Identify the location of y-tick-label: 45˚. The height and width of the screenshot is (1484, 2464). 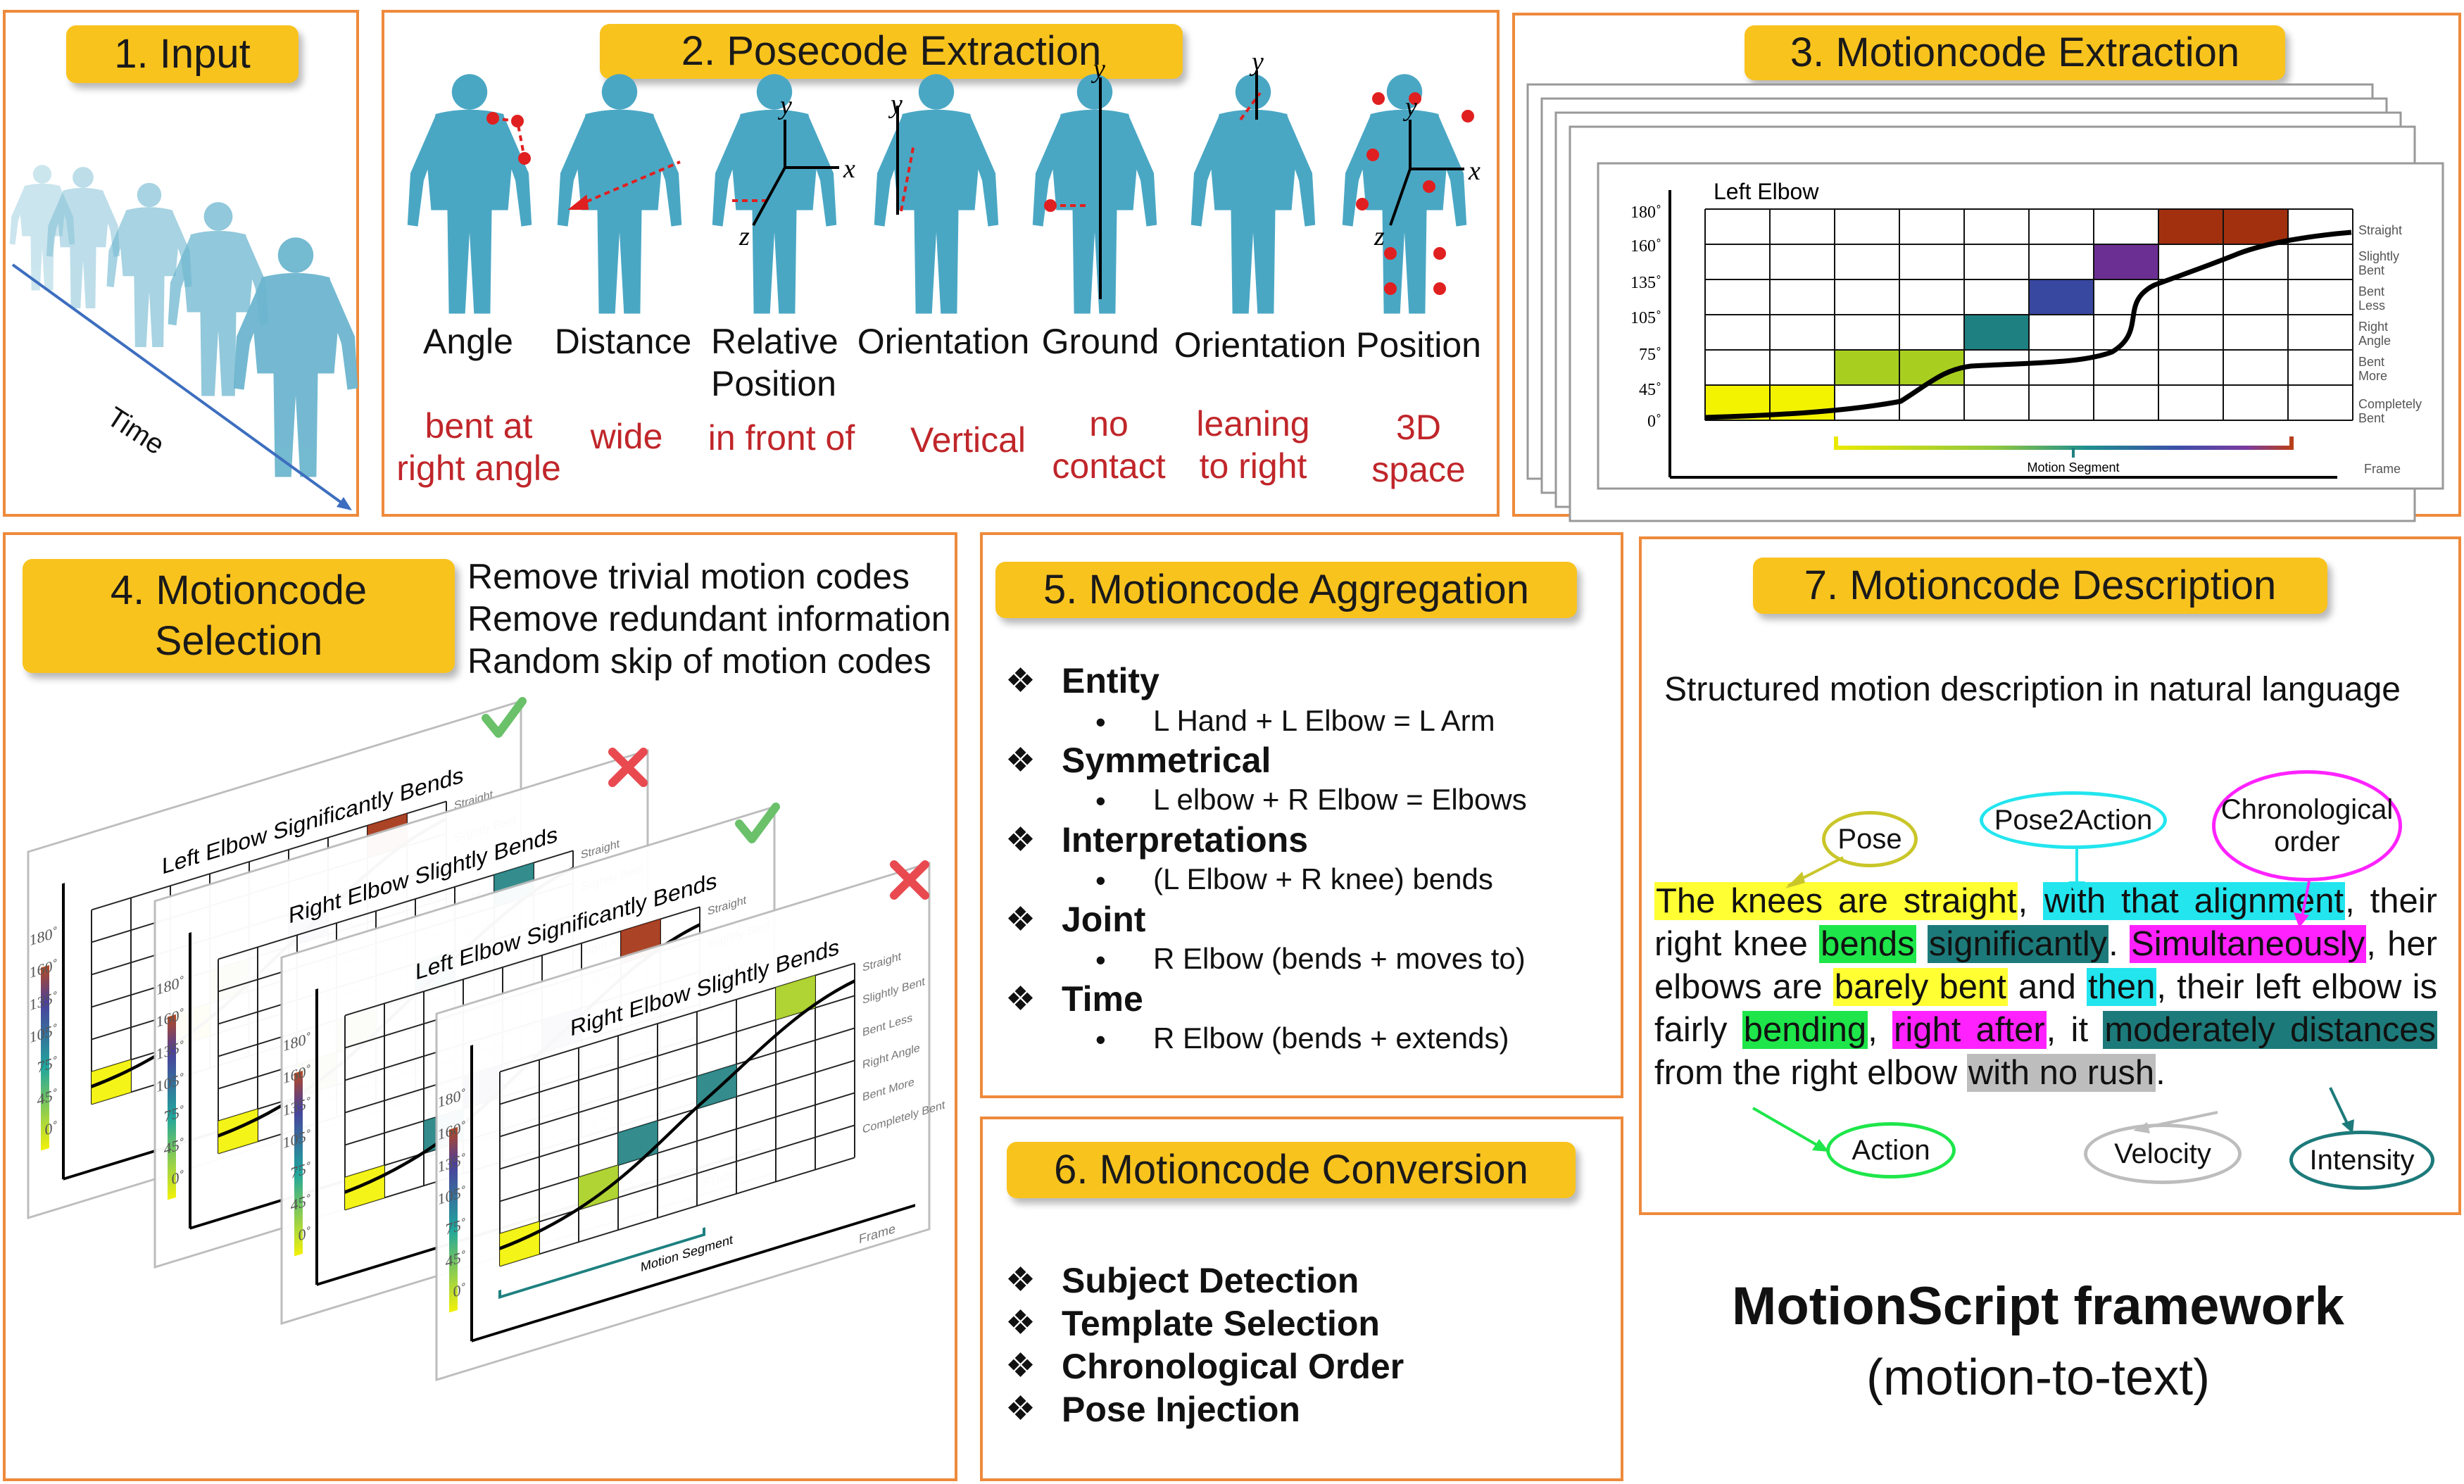
(1650, 390).